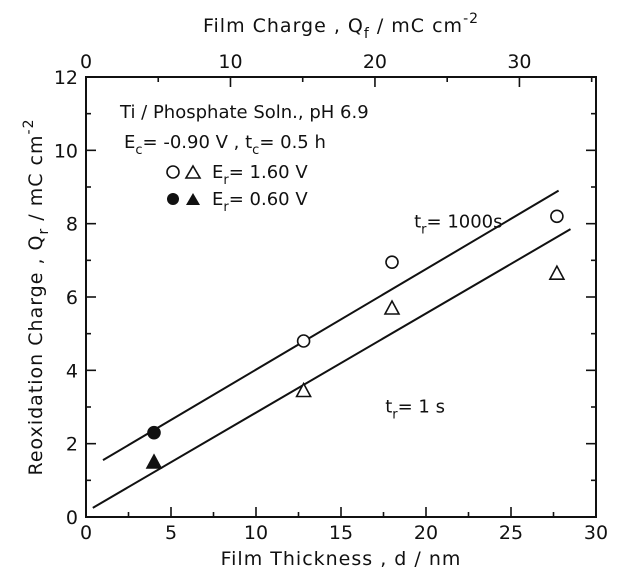  What do you see at coordinates (86, 533) in the screenshot?
I see `x-tick-label: 0` at bounding box center [86, 533].